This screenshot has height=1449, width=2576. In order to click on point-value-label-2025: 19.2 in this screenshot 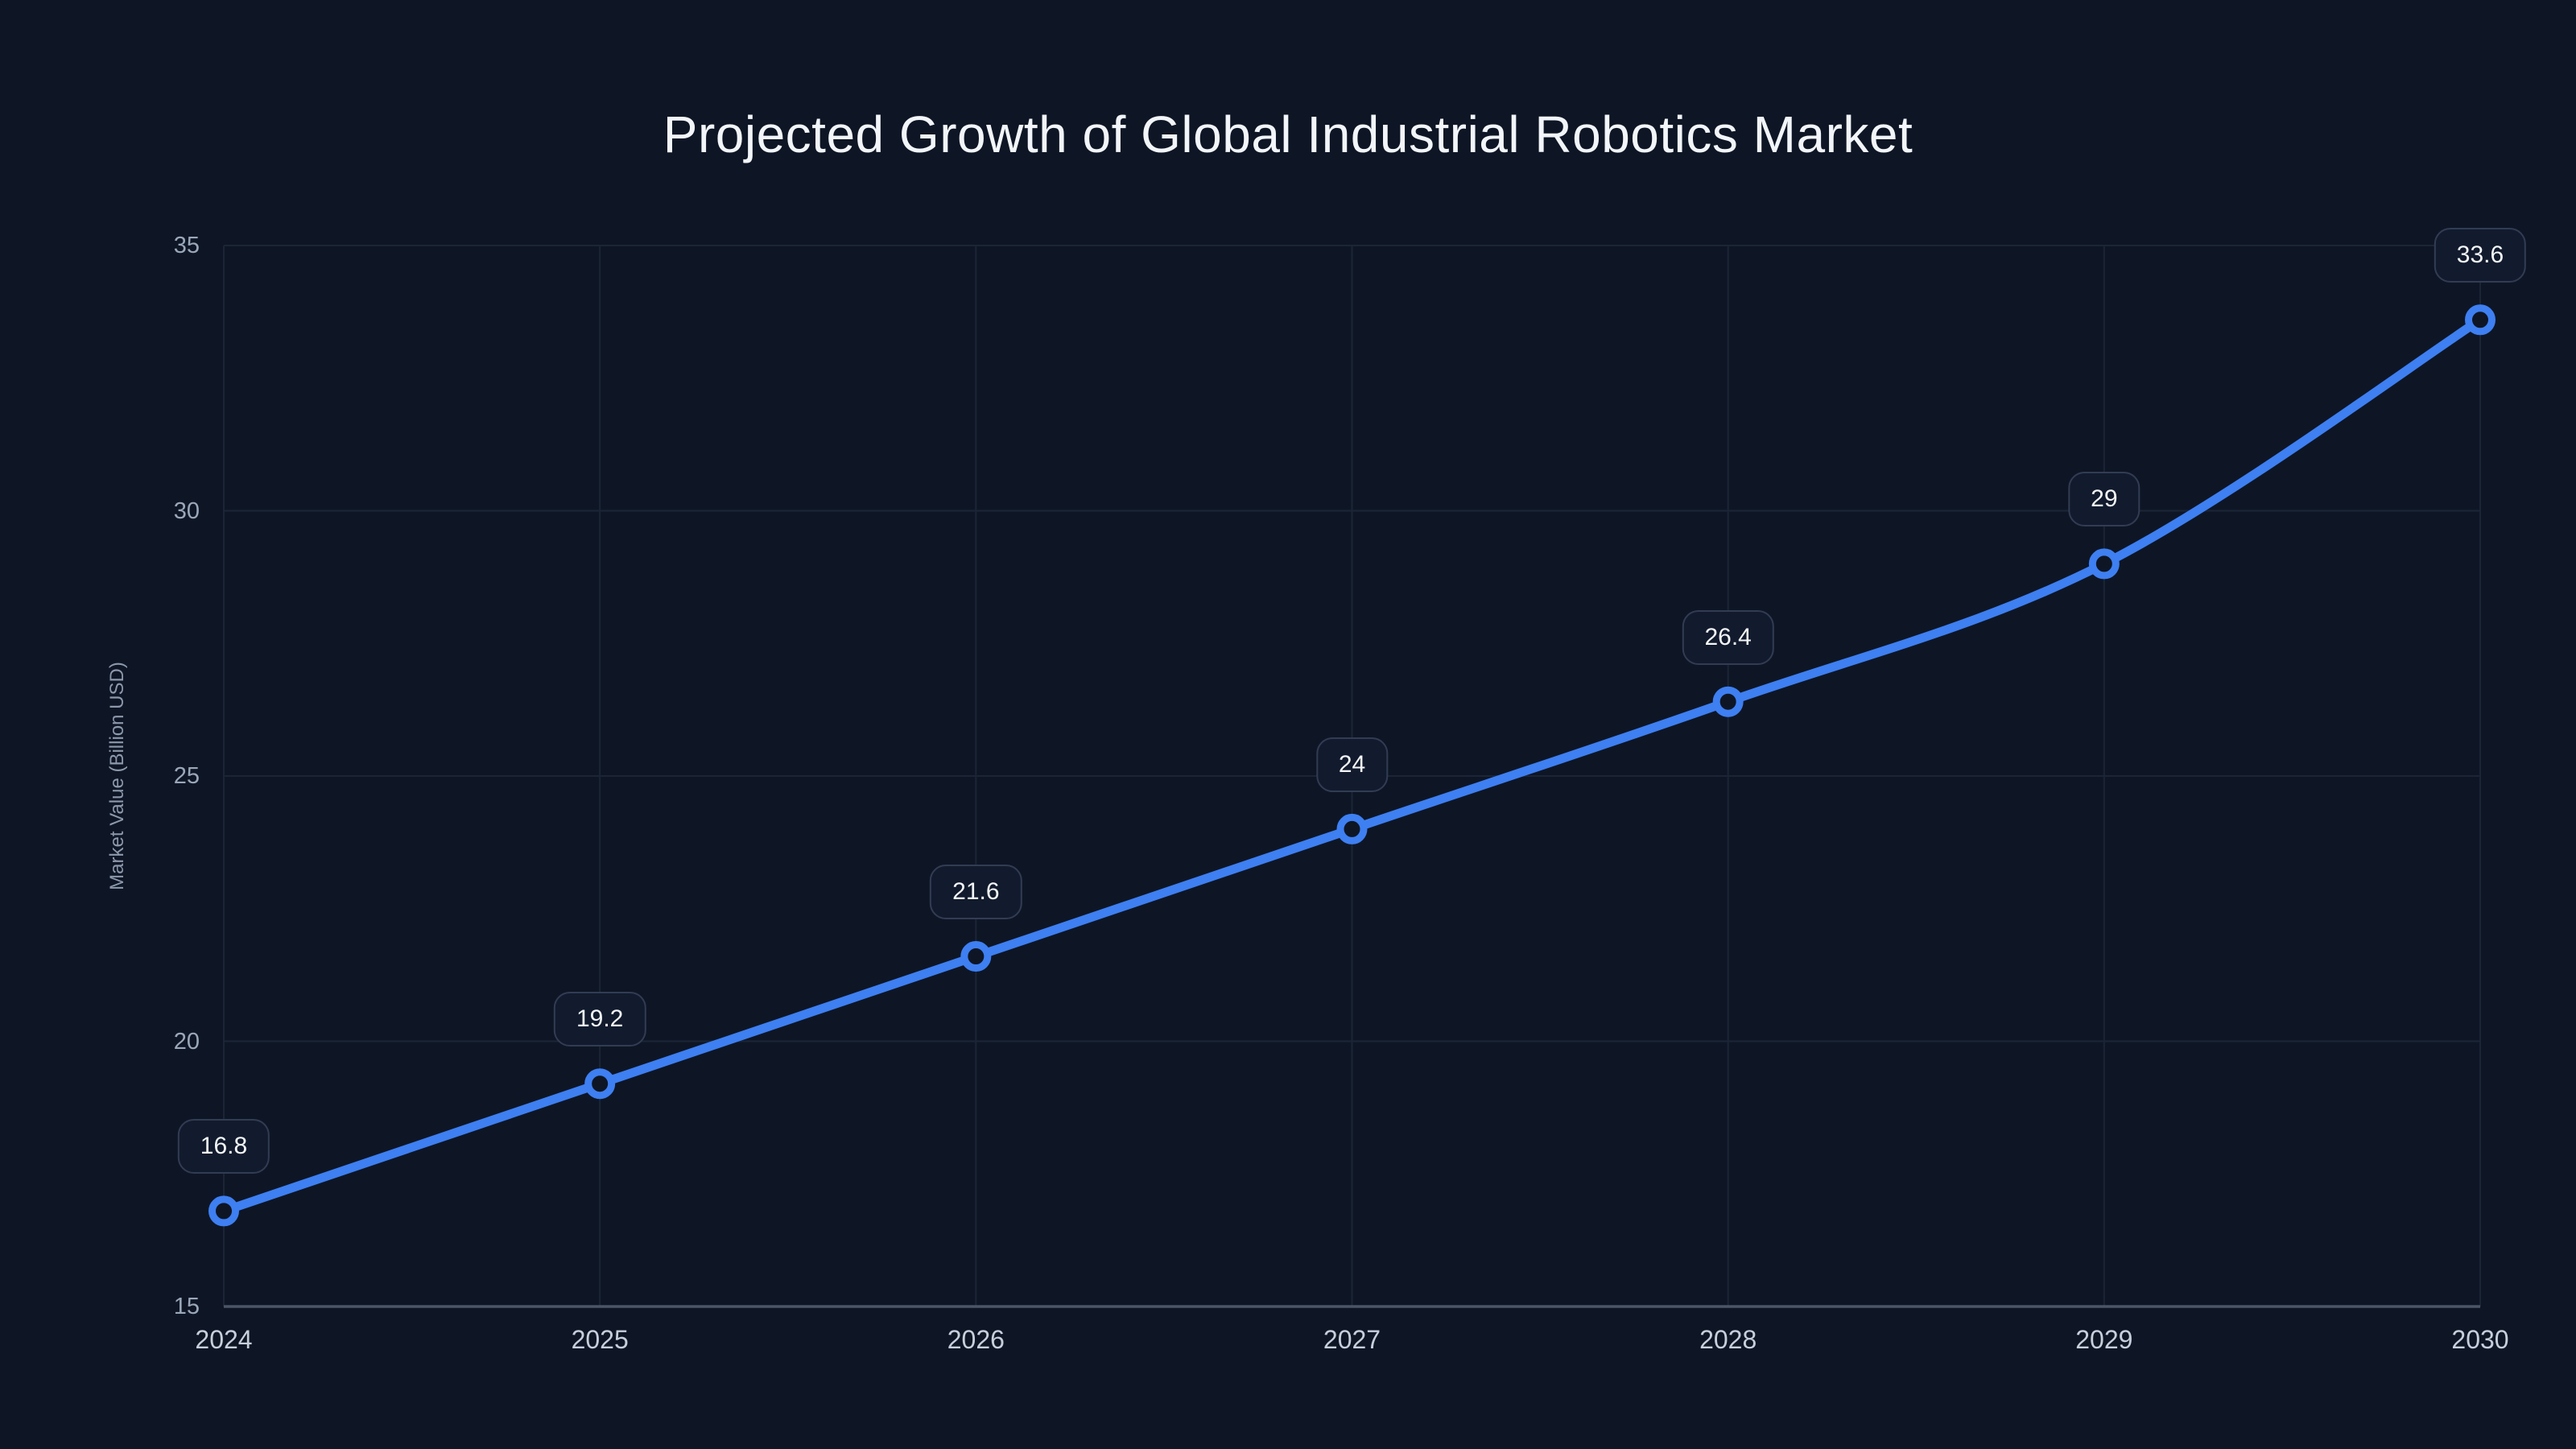, I will do `click(599, 1019)`.